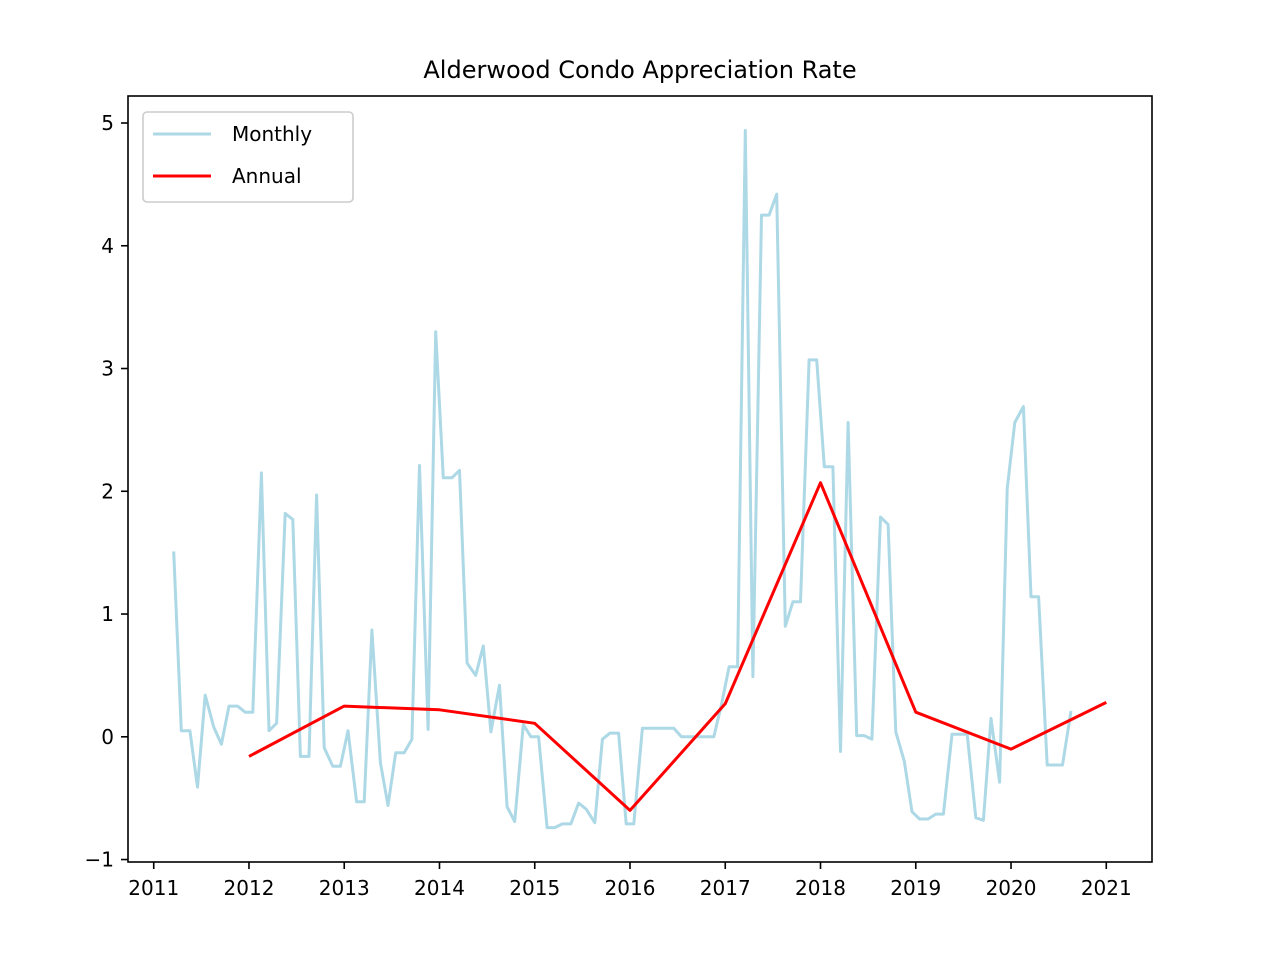 The height and width of the screenshot is (960, 1280). Describe the element at coordinates (153, 888) in the screenshot. I see `x-tick-label: 2011` at that location.